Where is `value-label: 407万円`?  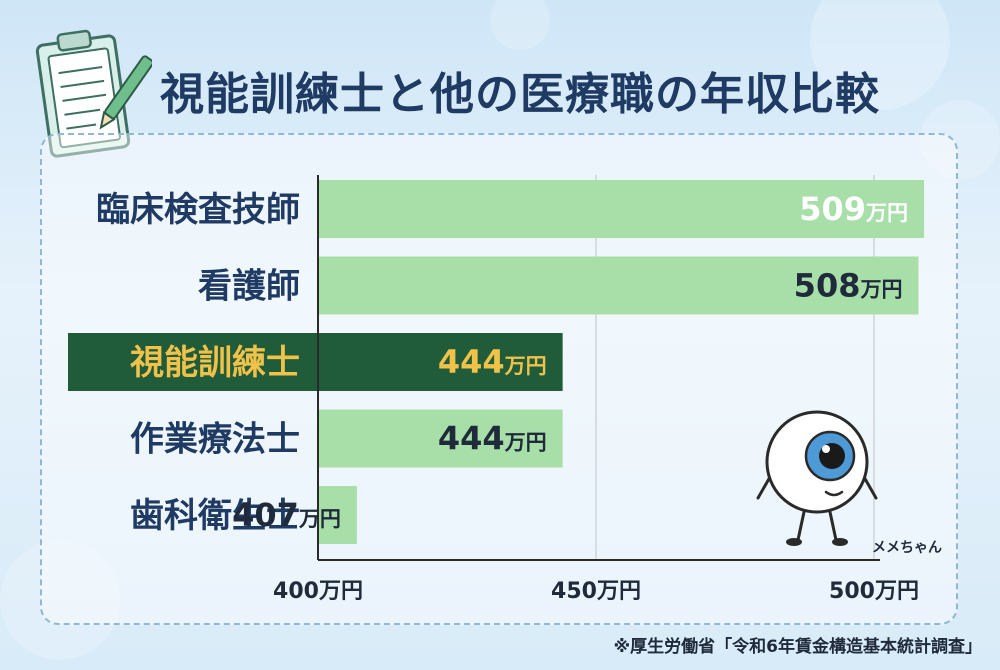
value-label: 407万円 is located at coordinates (286, 515).